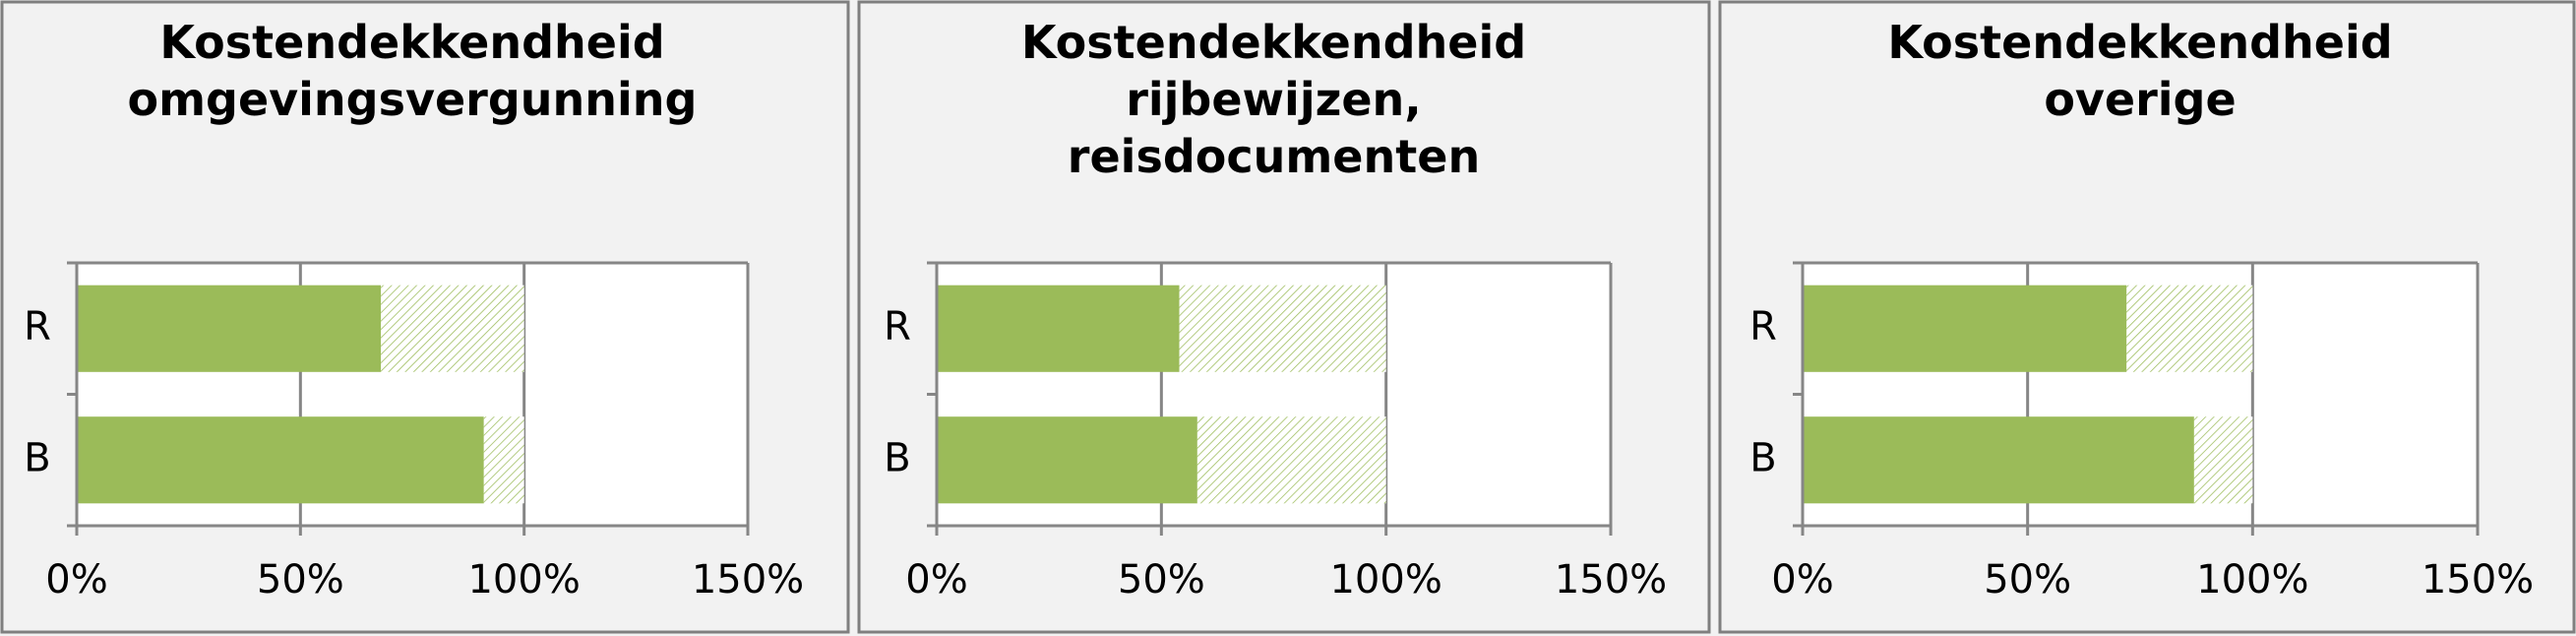 The image size is (2576, 636). What do you see at coordinates (2140, 71) in the screenshot?
I see `chart-title: Kostendekkendheid overige` at bounding box center [2140, 71].